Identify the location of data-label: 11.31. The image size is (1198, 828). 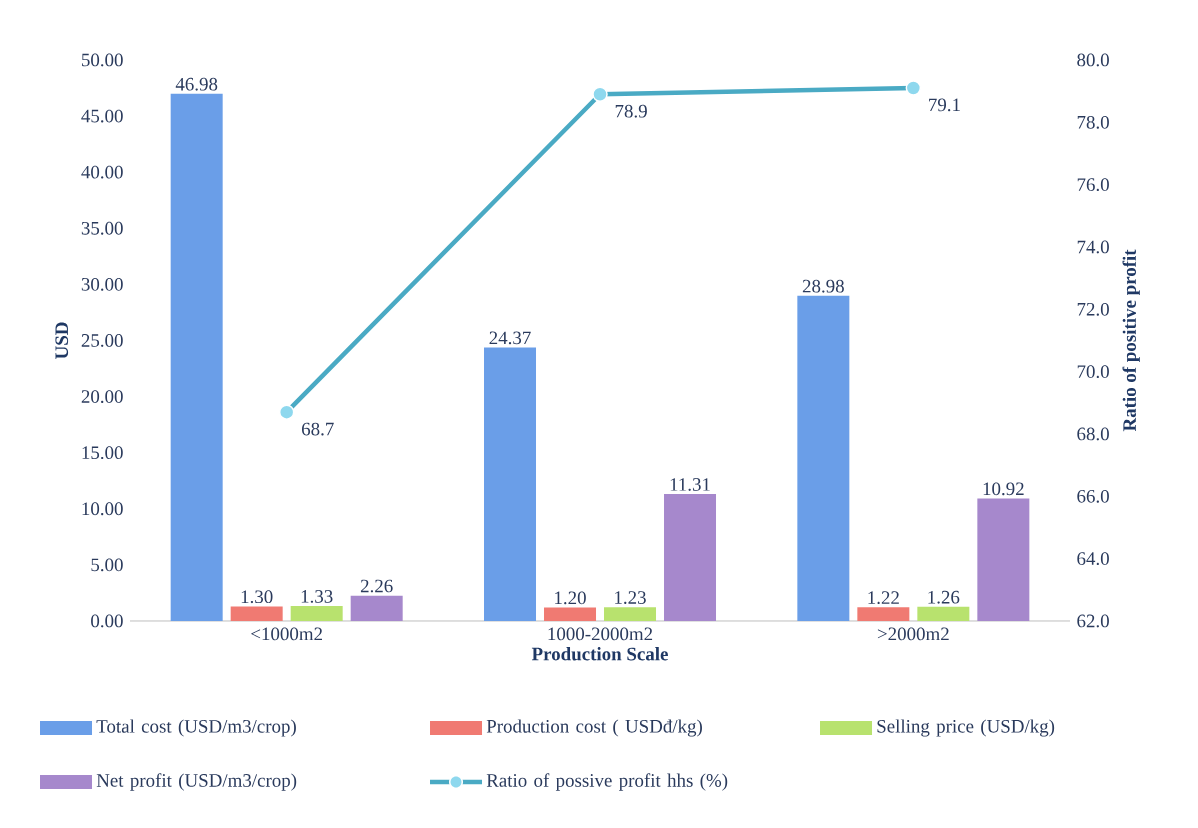
(690, 484).